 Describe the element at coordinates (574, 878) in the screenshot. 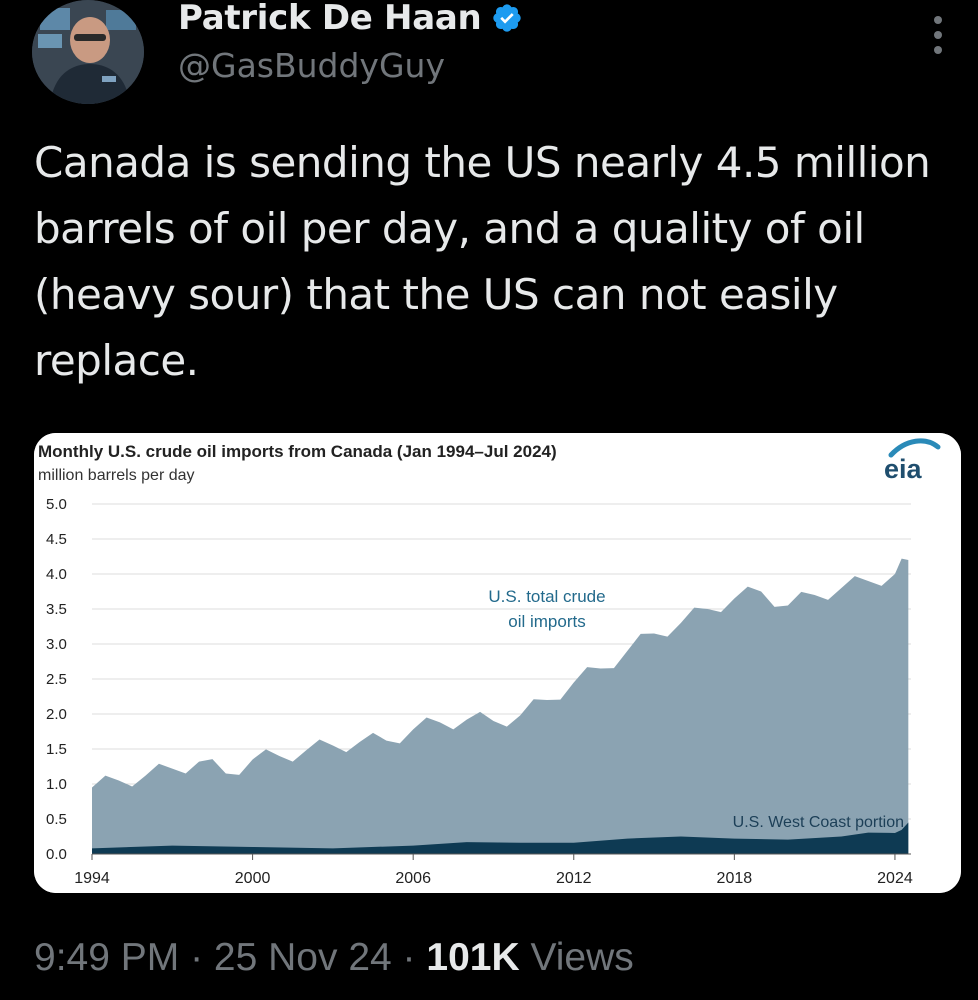

I see `x-tick-label: 2012` at that location.